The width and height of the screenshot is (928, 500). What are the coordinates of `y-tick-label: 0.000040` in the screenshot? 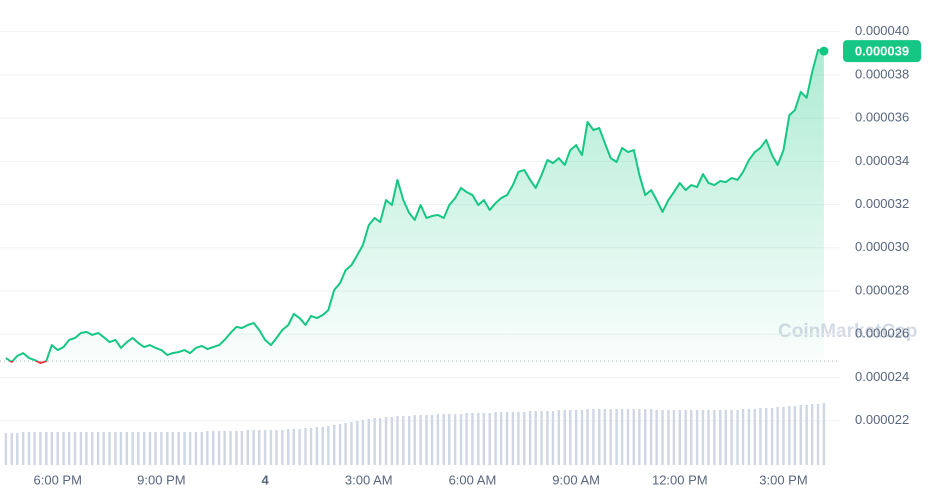 It's located at (882, 30).